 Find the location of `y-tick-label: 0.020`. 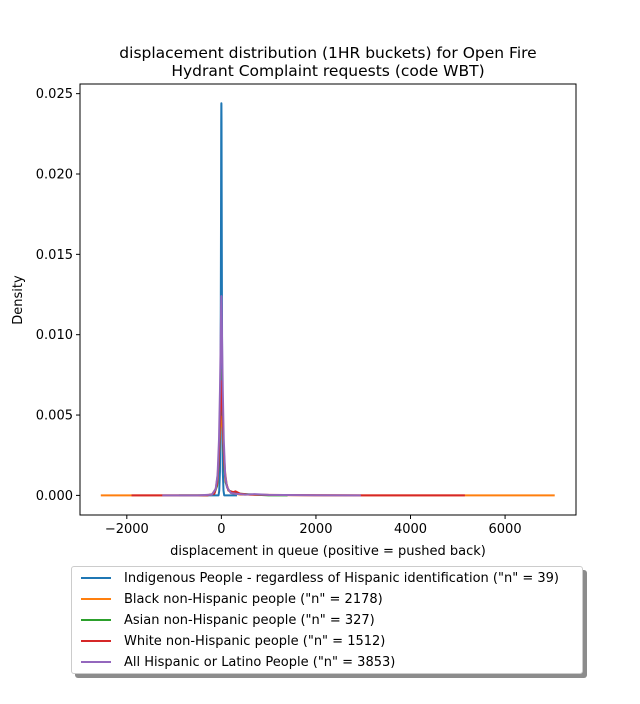

y-tick-label: 0.020 is located at coordinates (54, 174).